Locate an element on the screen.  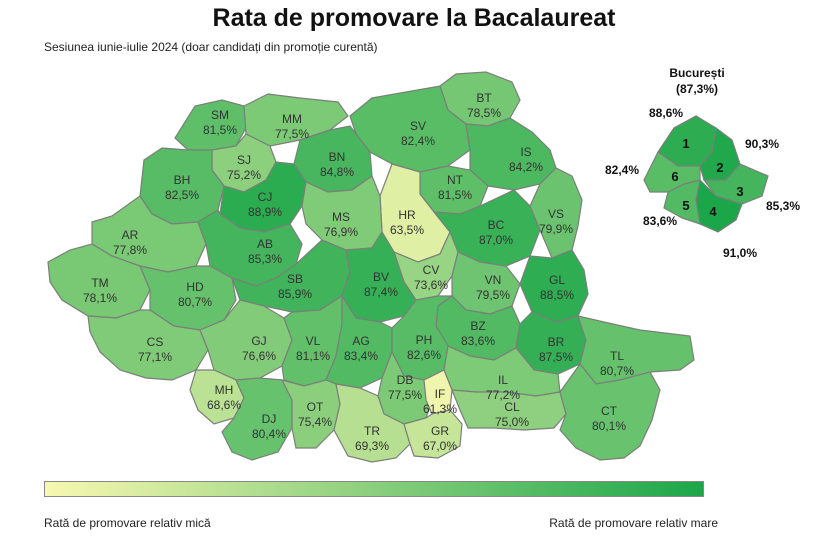
county-code-label: TR is located at coordinates (372, 431).